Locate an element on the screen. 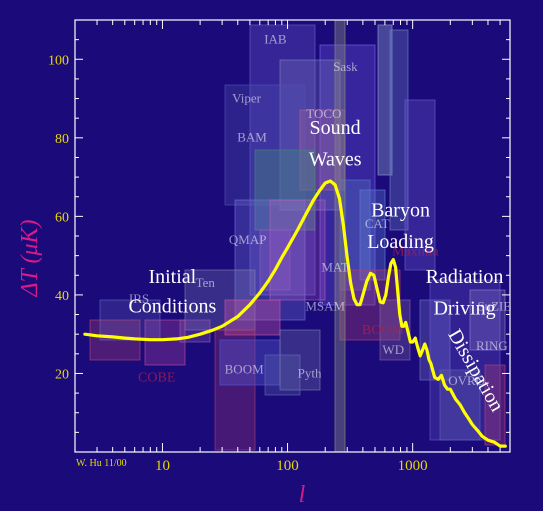  experiment-label: IAB is located at coordinates (275, 39).